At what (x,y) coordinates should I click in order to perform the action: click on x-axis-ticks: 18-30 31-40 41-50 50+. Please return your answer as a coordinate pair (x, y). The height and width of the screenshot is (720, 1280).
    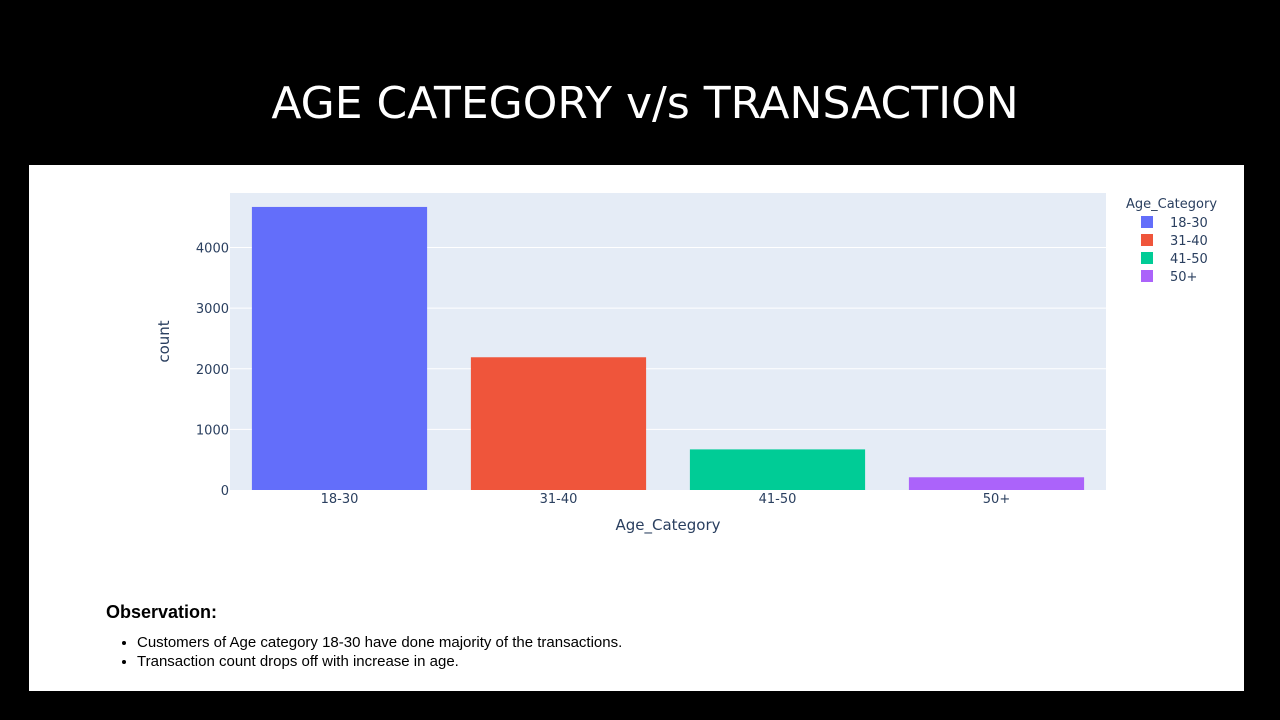
    Looking at the image, I should click on (666, 499).